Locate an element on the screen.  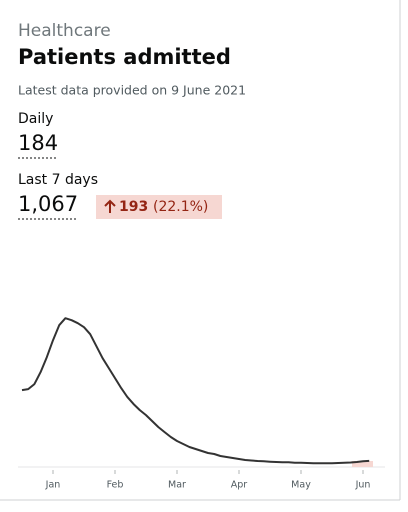
up-arrow-icon is located at coordinates (110, 206).